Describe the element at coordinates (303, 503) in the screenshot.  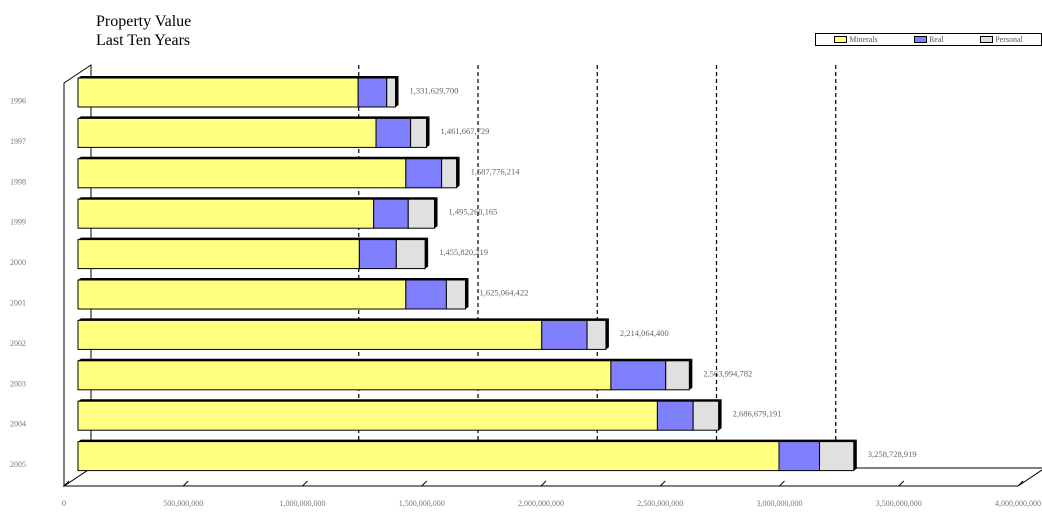
I see `x-tick-label: 1,000,000,000` at that location.